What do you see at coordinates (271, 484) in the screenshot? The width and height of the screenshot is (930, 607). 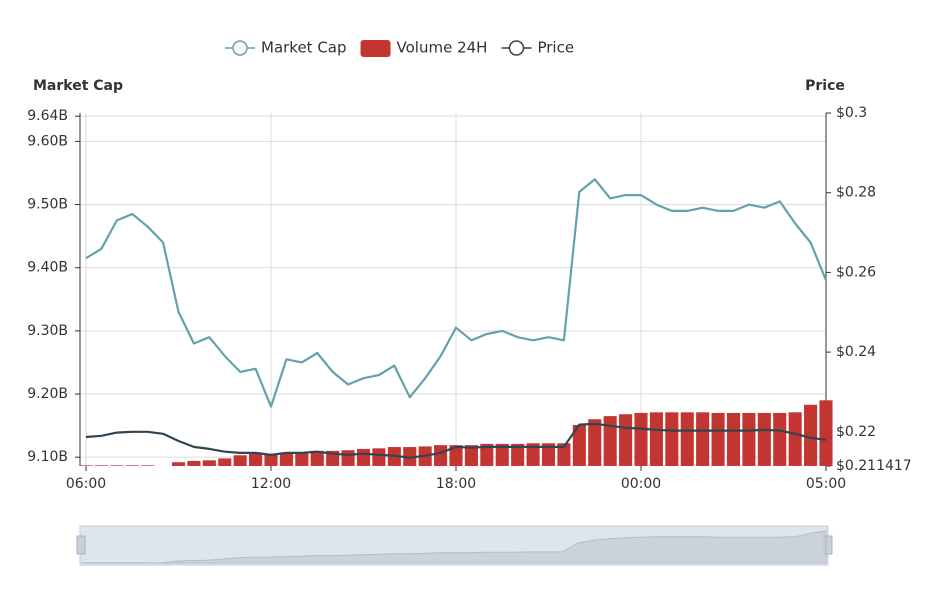 I see `x-tick-label: 12:00` at bounding box center [271, 484].